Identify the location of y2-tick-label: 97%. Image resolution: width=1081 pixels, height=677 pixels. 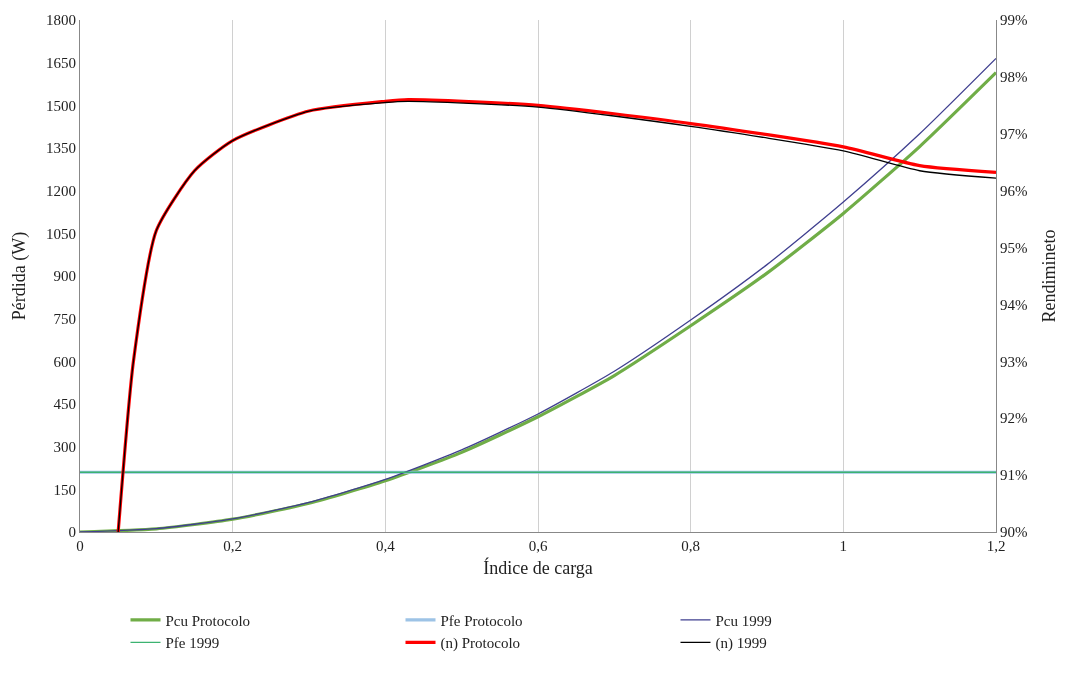
(1014, 134).